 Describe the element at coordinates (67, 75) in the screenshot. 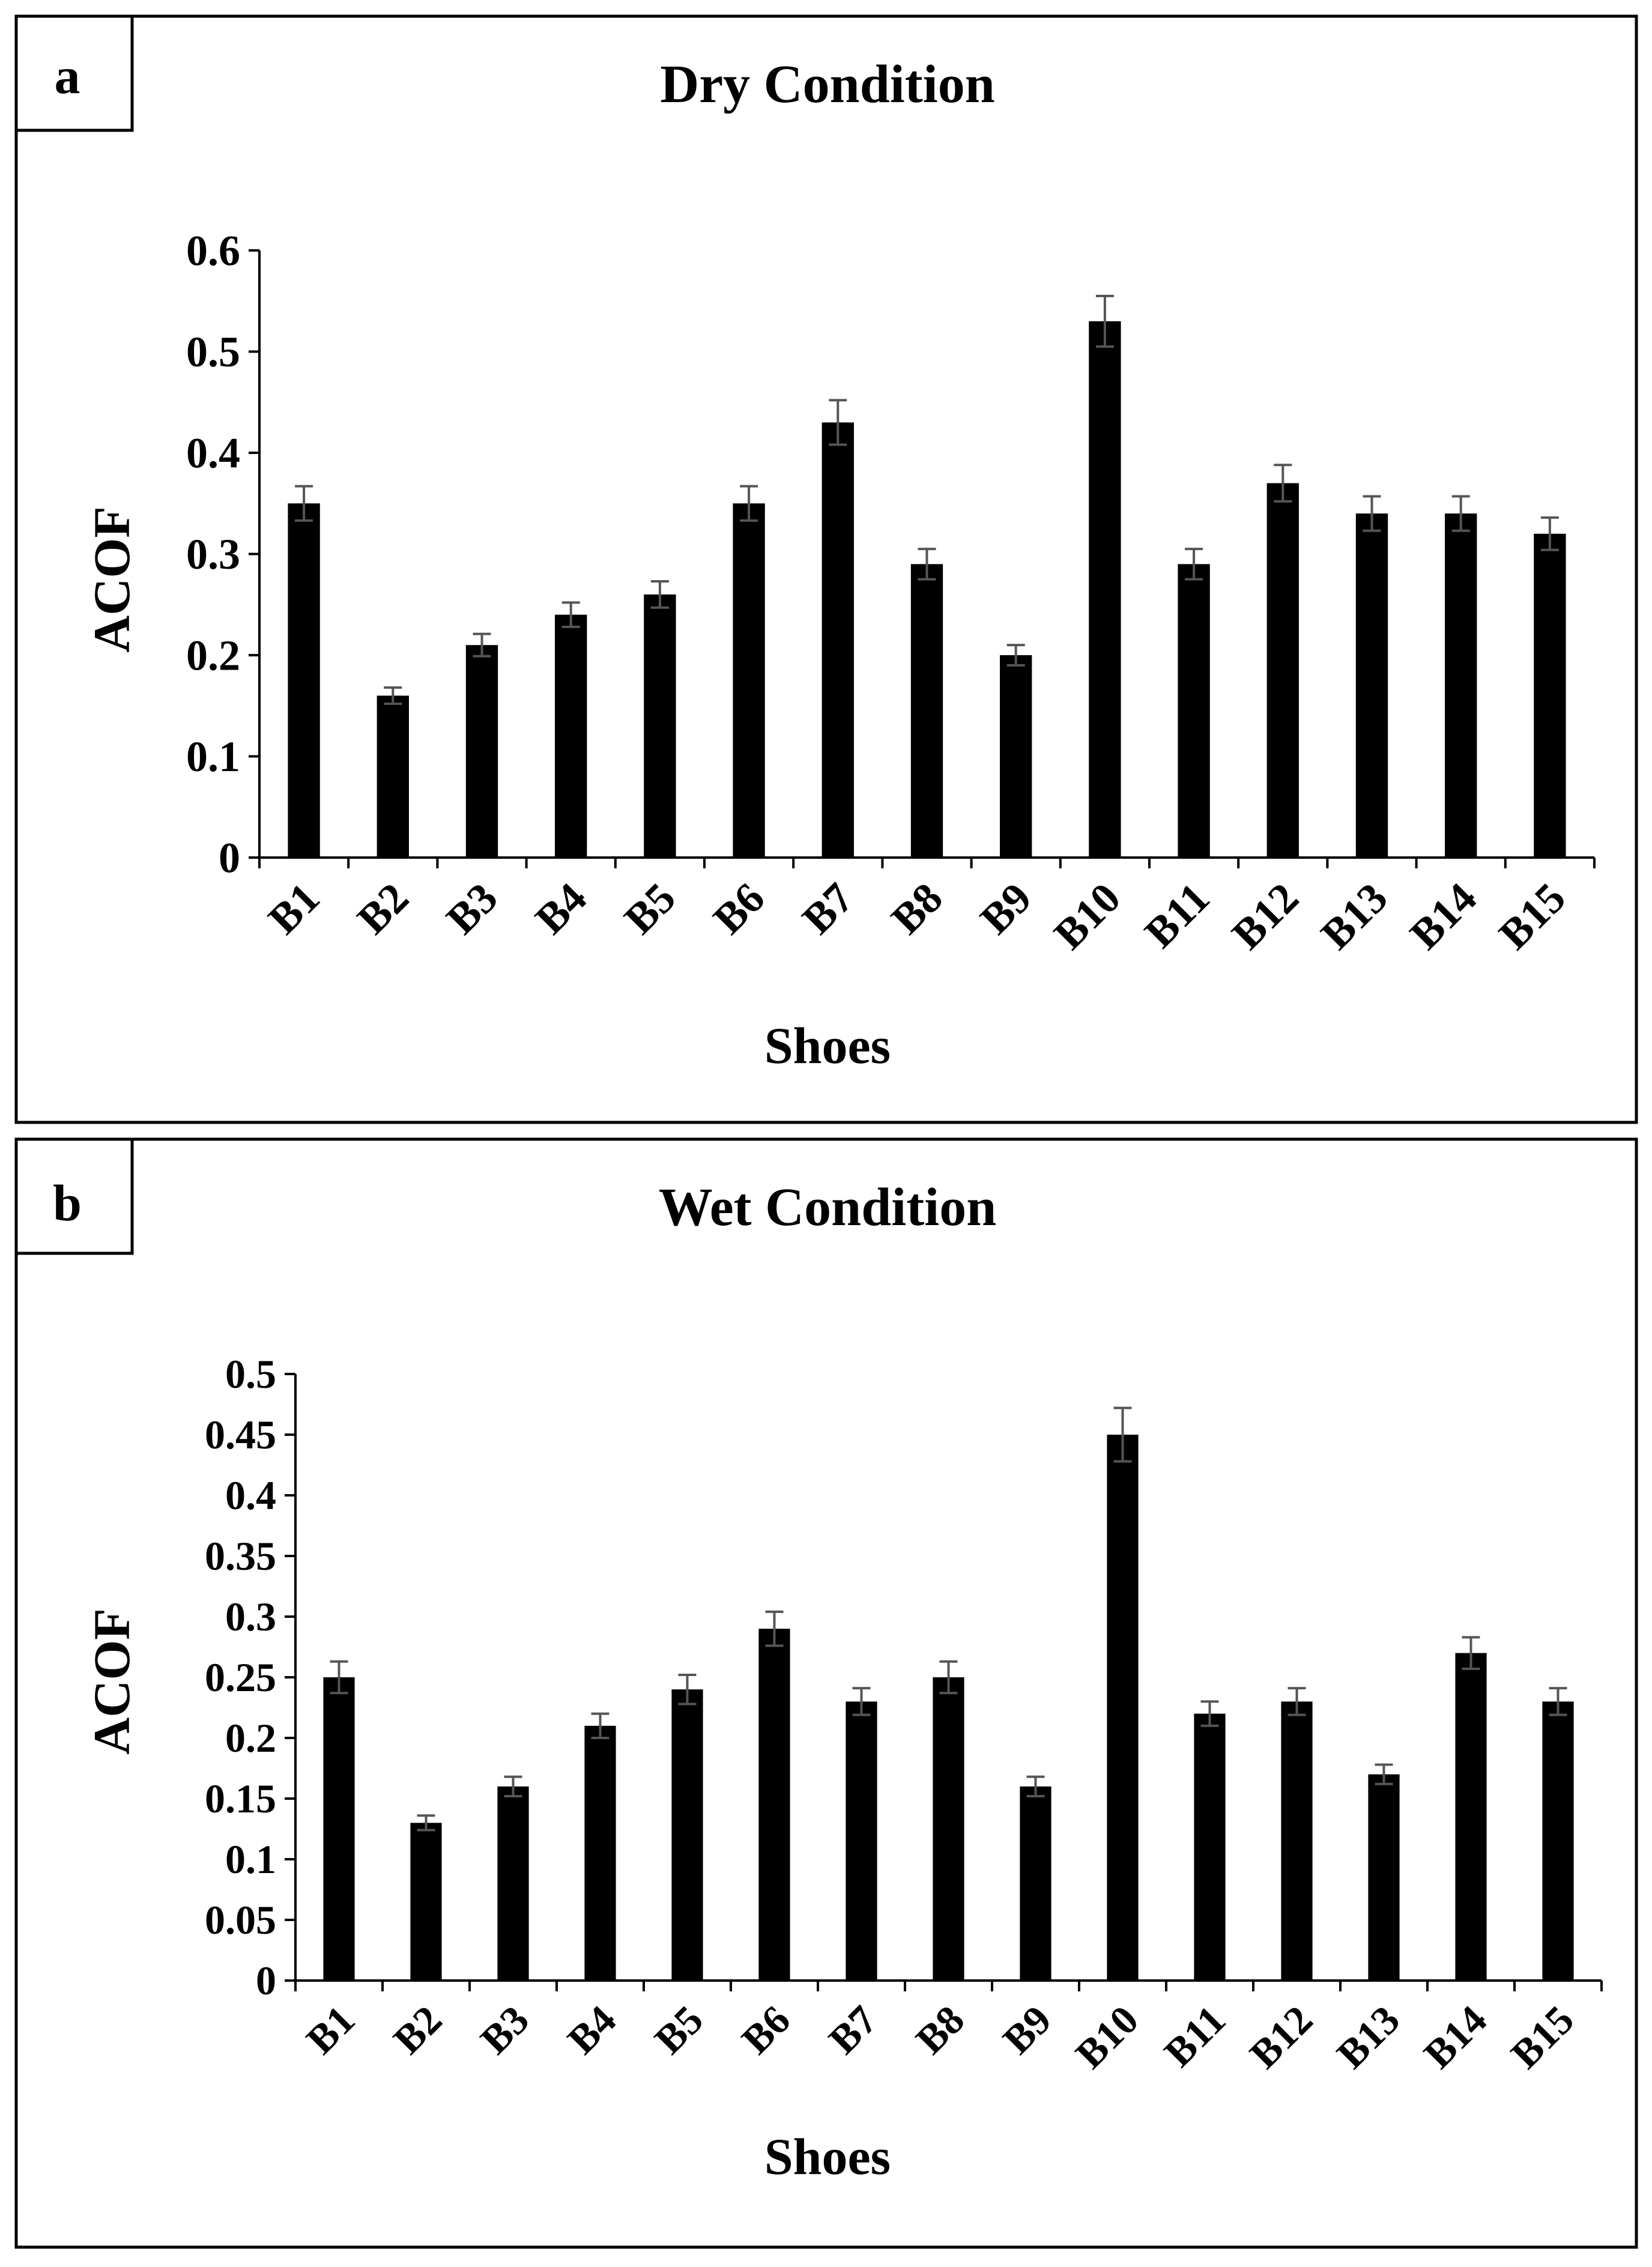

I see `panel-label: a` at that location.